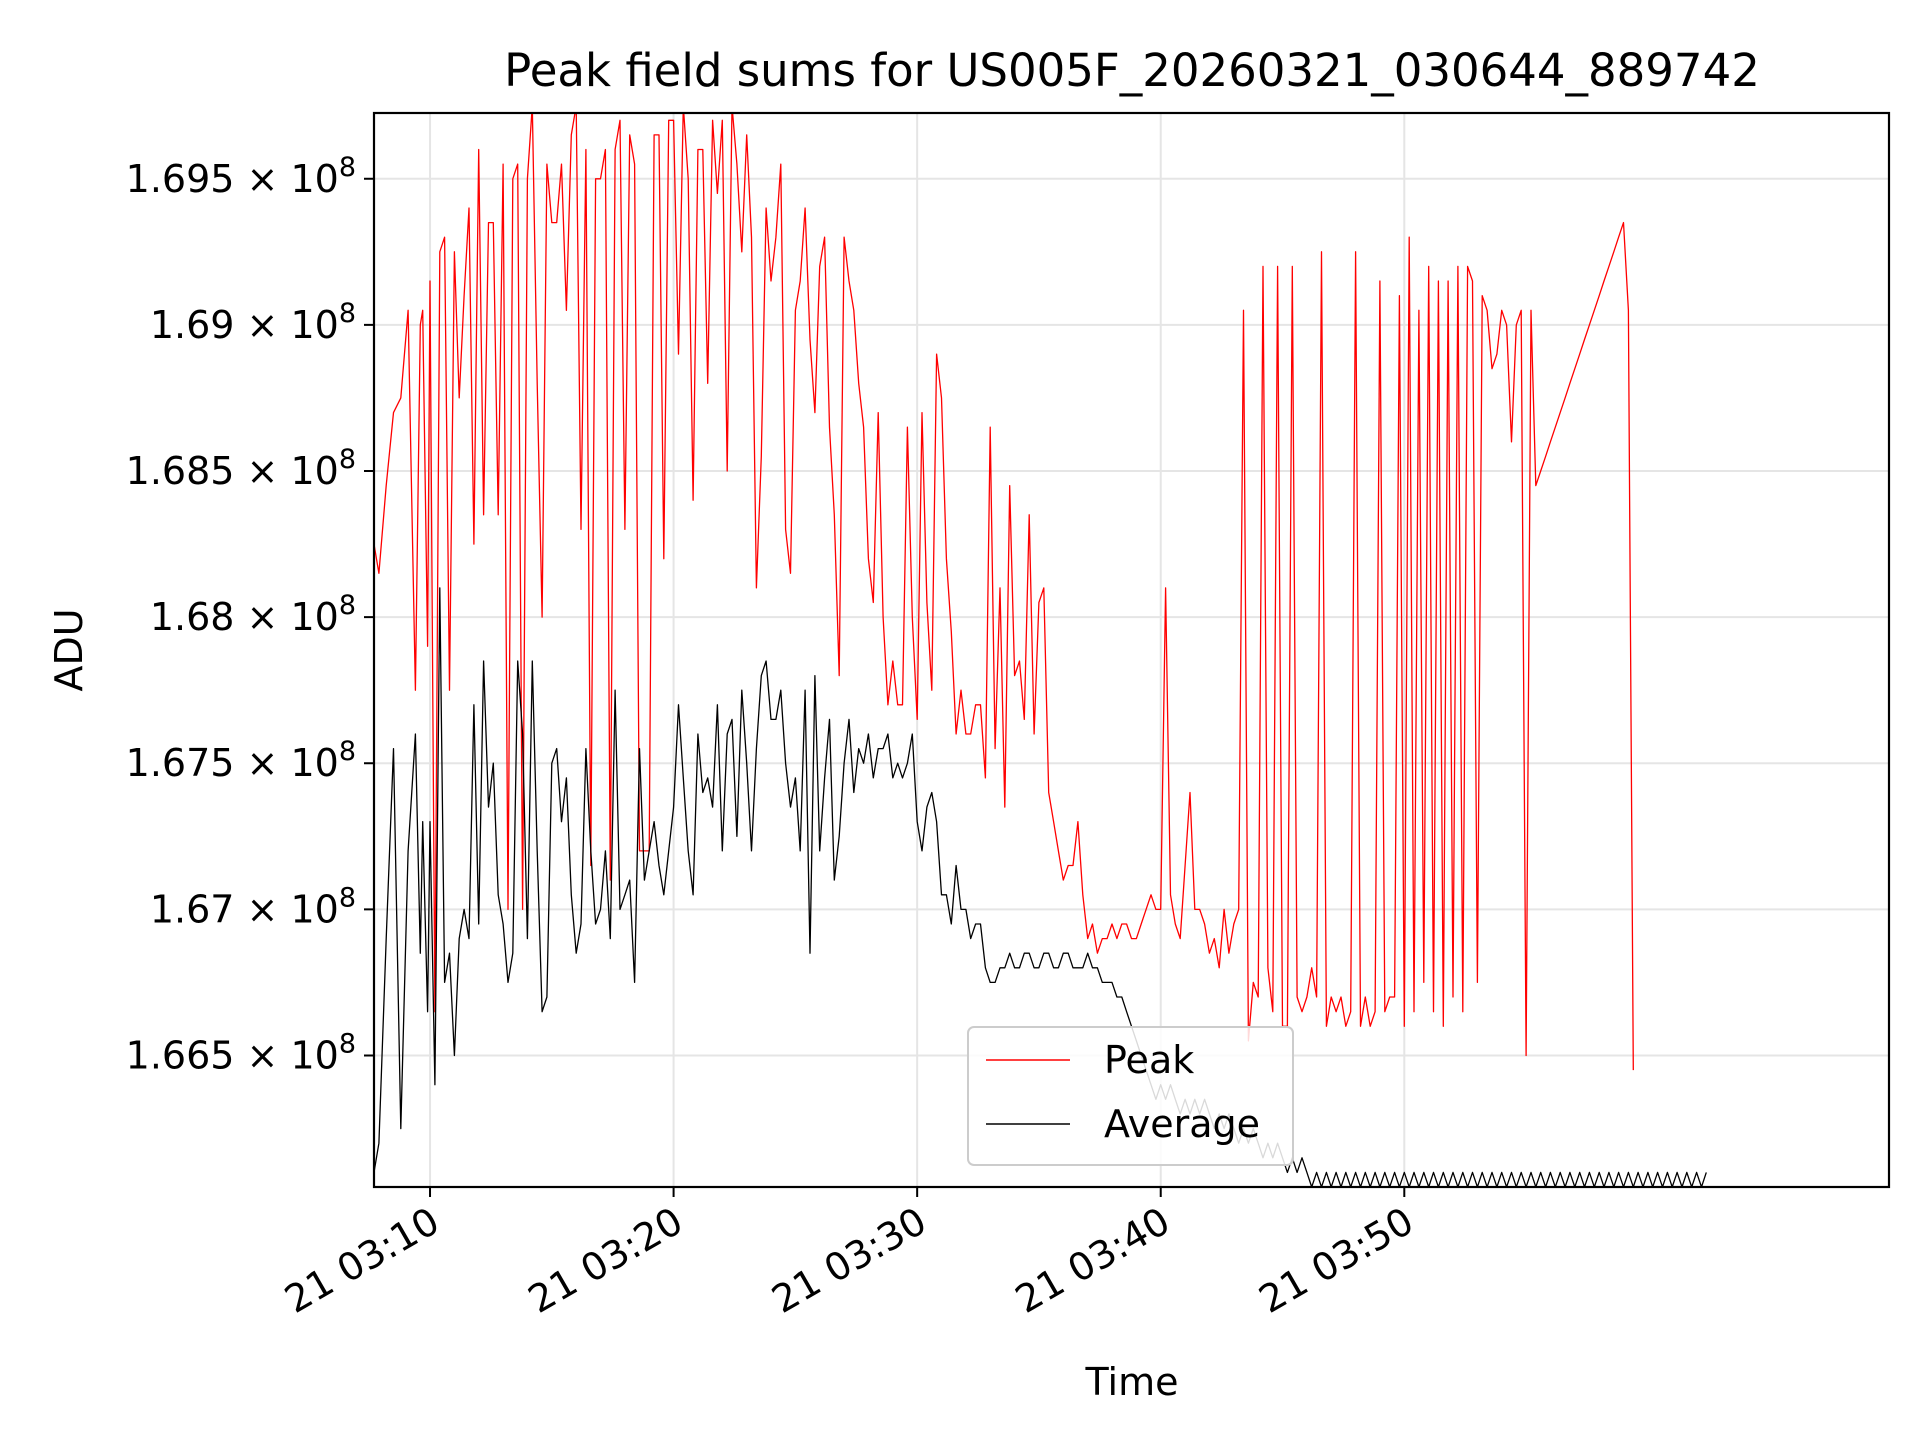 This screenshot has width=1920, height=1440. Describe the element at coordinates (241, 176) in the screenshot. I see `y-tick-label: 1.695 × 108` at that location.